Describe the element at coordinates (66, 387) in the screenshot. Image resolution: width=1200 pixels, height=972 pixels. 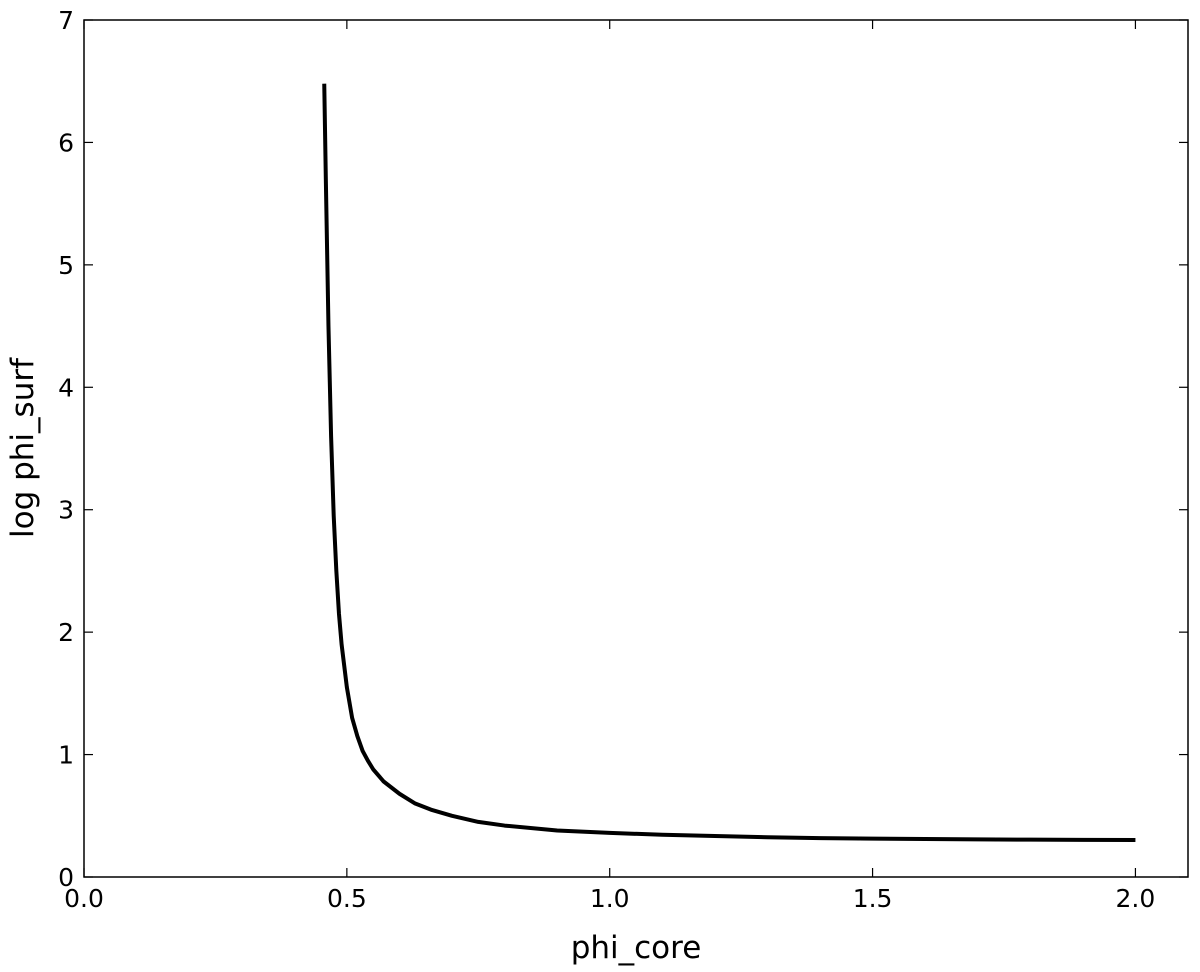
I see `y-tick-label: 4` at that location.